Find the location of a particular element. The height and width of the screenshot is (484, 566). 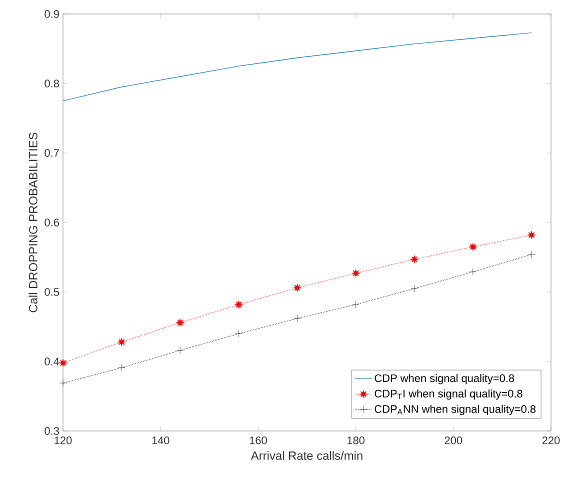

legend-label: CDP$_{A}$NN when signal quality=0.8 is located at coordinates (455, 410).